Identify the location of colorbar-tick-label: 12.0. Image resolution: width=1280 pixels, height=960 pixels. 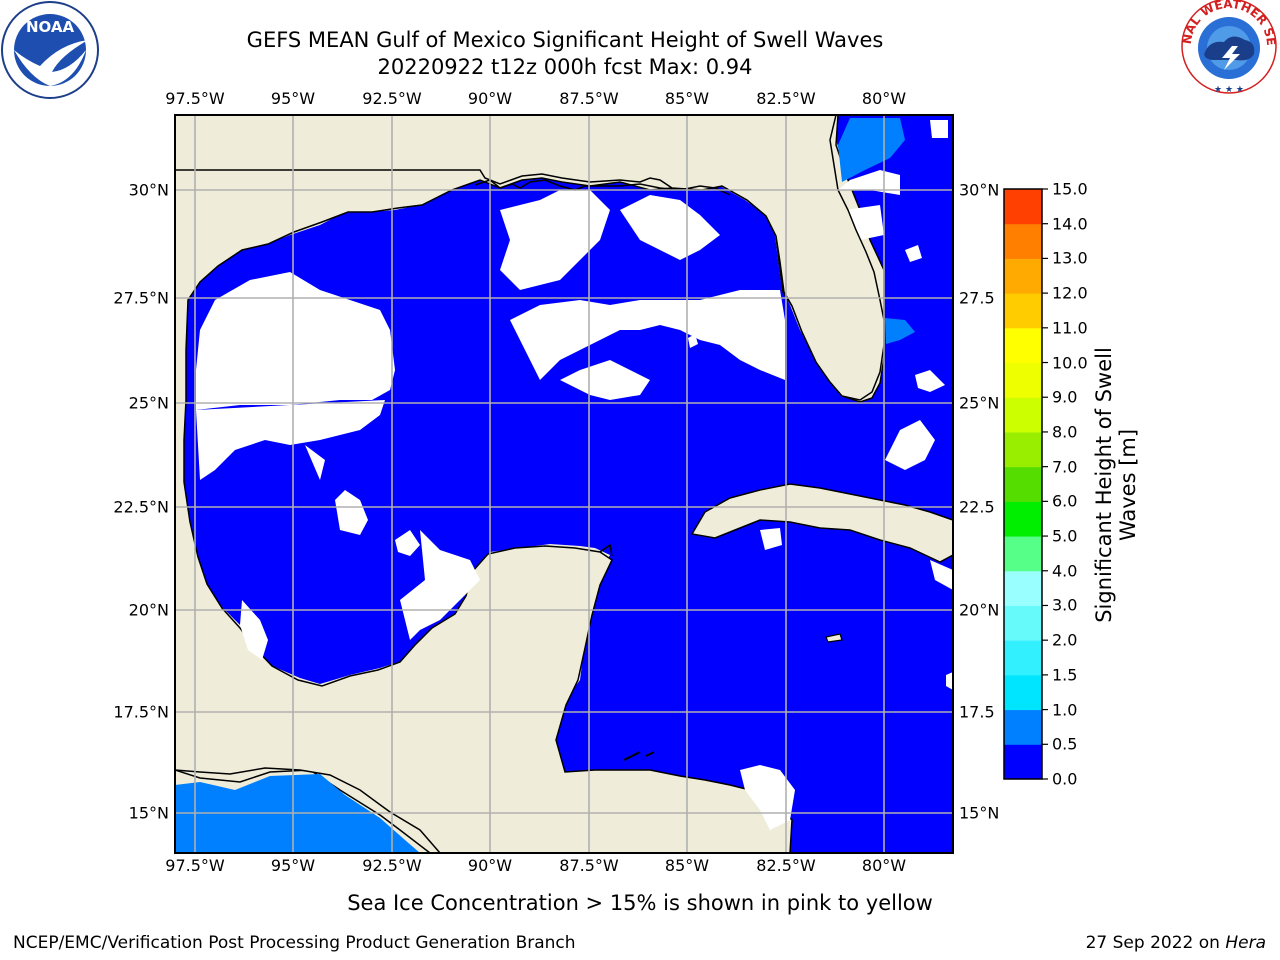
(1070, 293).